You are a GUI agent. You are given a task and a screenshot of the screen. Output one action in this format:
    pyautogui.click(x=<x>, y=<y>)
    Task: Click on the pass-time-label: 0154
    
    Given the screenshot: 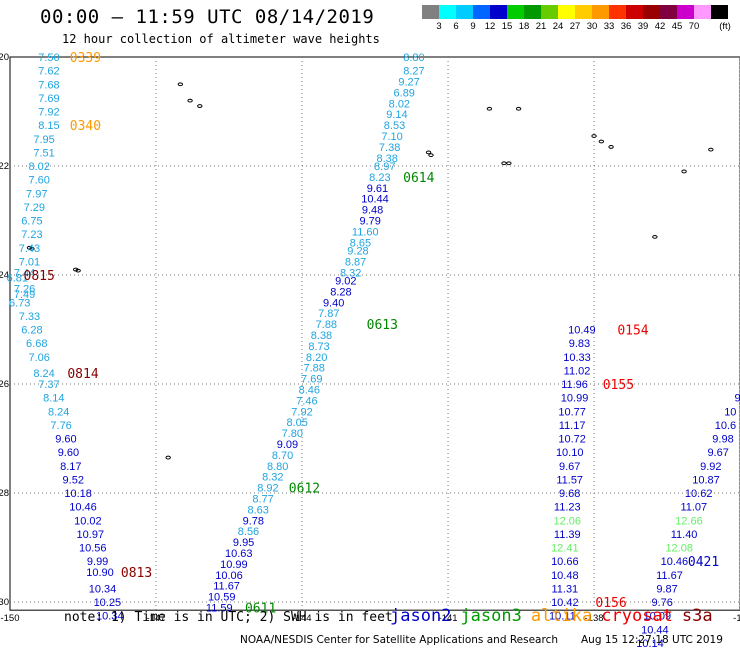 What is the action you would take?
    pyautogui.click(x=632, y=331)
    